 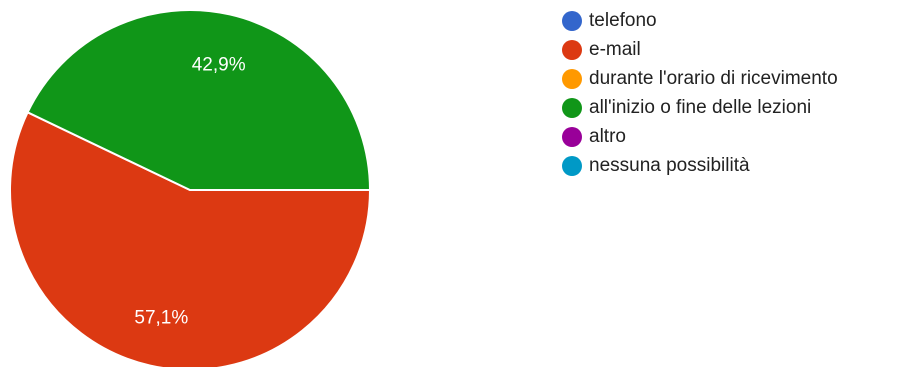 I want to click on pie-slice-labels: 57,1% 42,9%, so click(x=189, y=192).